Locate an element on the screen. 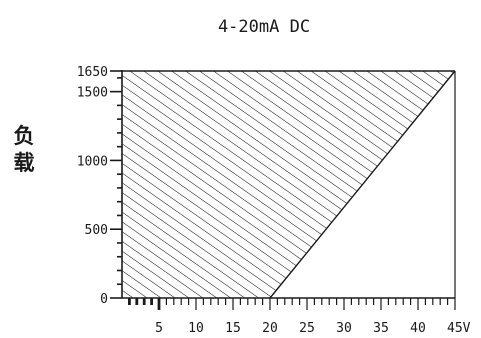  x-tick-label: 35 is located at coordinates (381, 328).